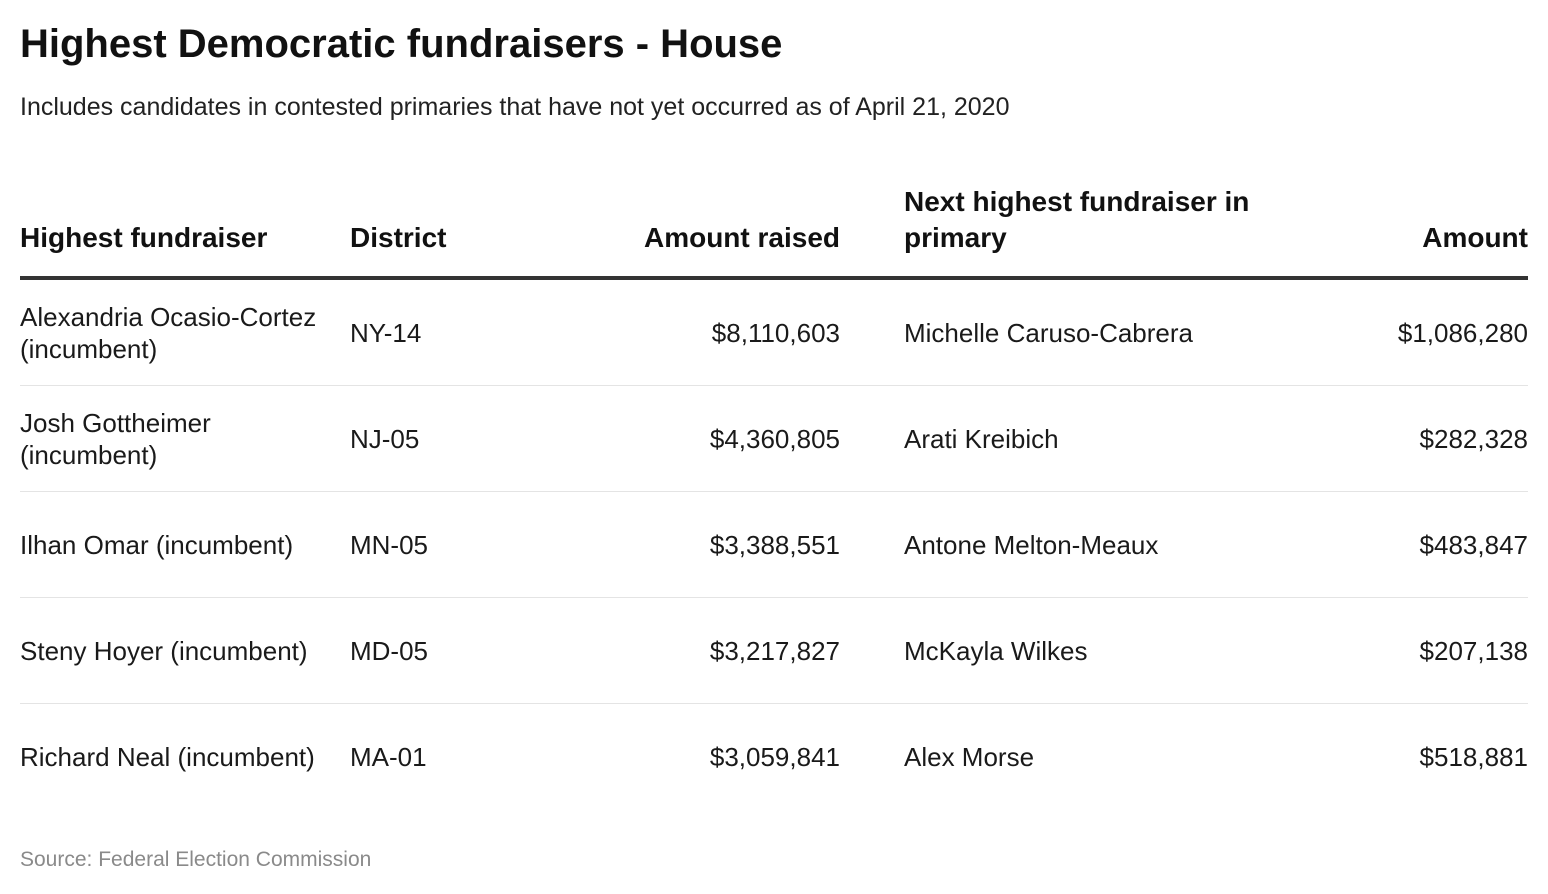  I want to click on cell-district: MN-05, so click(450, 544).